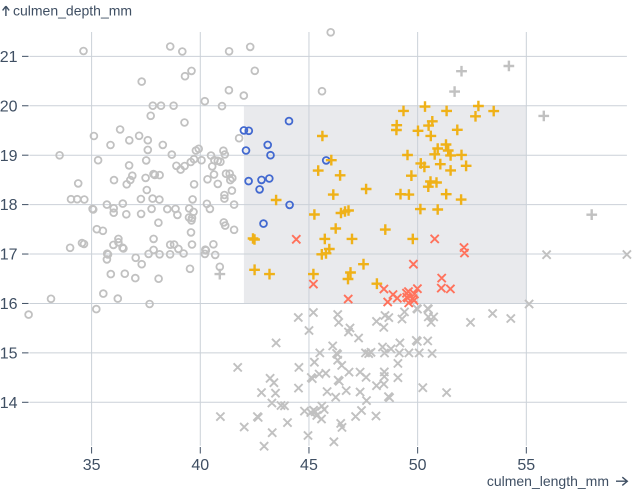 The height and width of the screenshot is (503, 640). Describe the element at coordinates (9, 156) in the screenshot. I see `svg-text: 19` at that location.